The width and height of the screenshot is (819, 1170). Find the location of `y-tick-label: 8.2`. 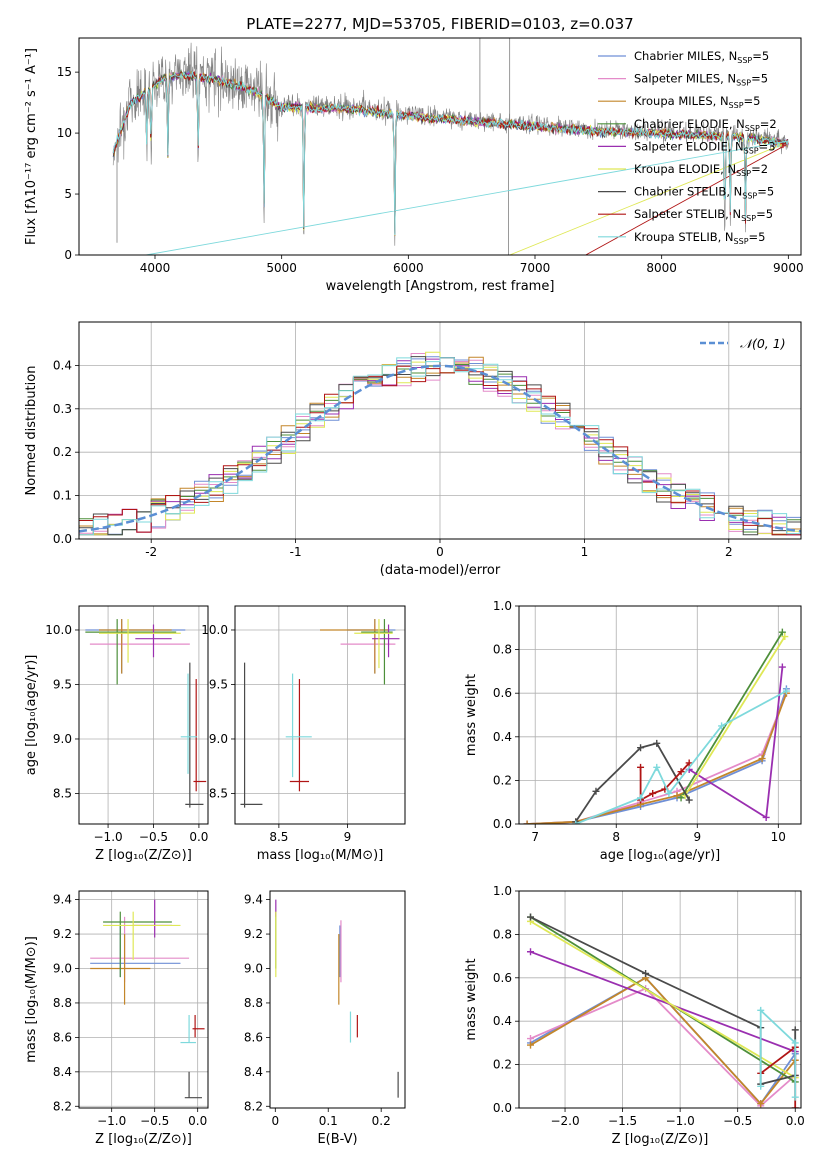

y-tick-label: 8.2 is located at coordinates (62, 1106).